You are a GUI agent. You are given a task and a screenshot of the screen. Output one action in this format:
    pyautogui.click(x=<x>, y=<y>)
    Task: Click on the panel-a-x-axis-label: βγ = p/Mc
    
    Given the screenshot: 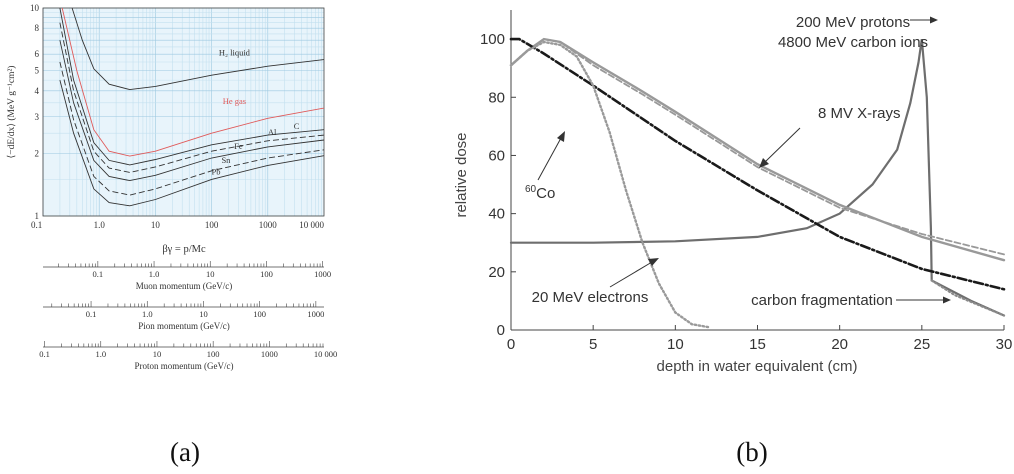 What is the action you would take?
    pyautogui.click(x=184, y=249)
    